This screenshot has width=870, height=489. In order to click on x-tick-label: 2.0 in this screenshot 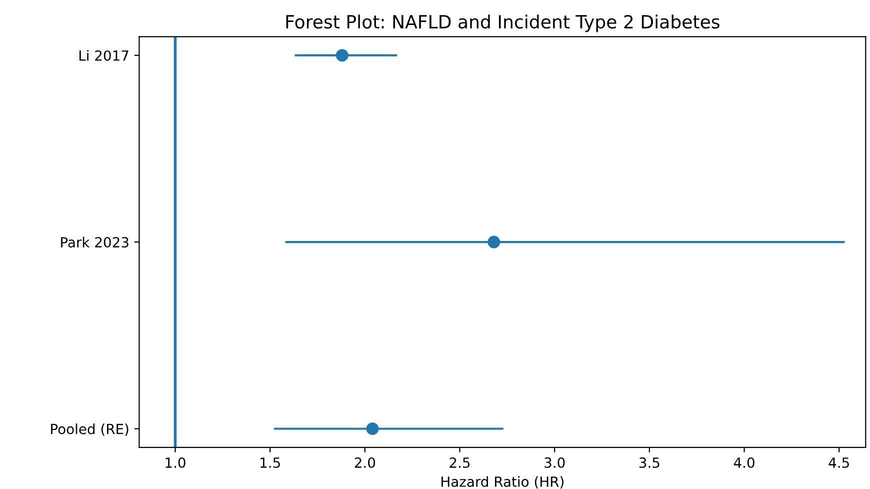, I will do `click(365, 462)`.